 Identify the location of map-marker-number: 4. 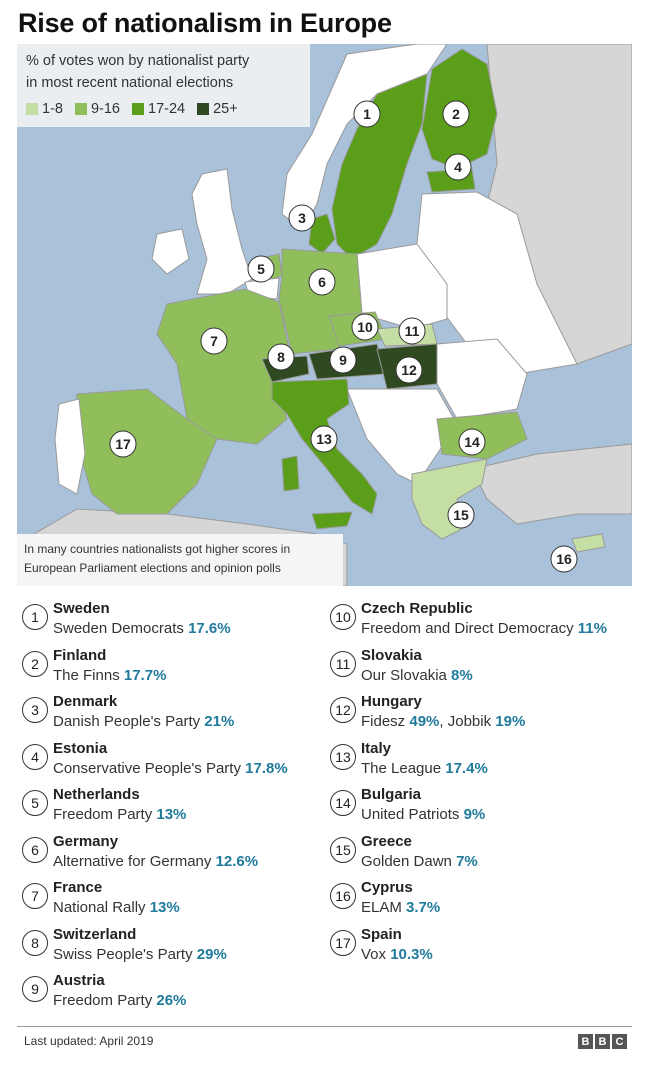
(458, 167).